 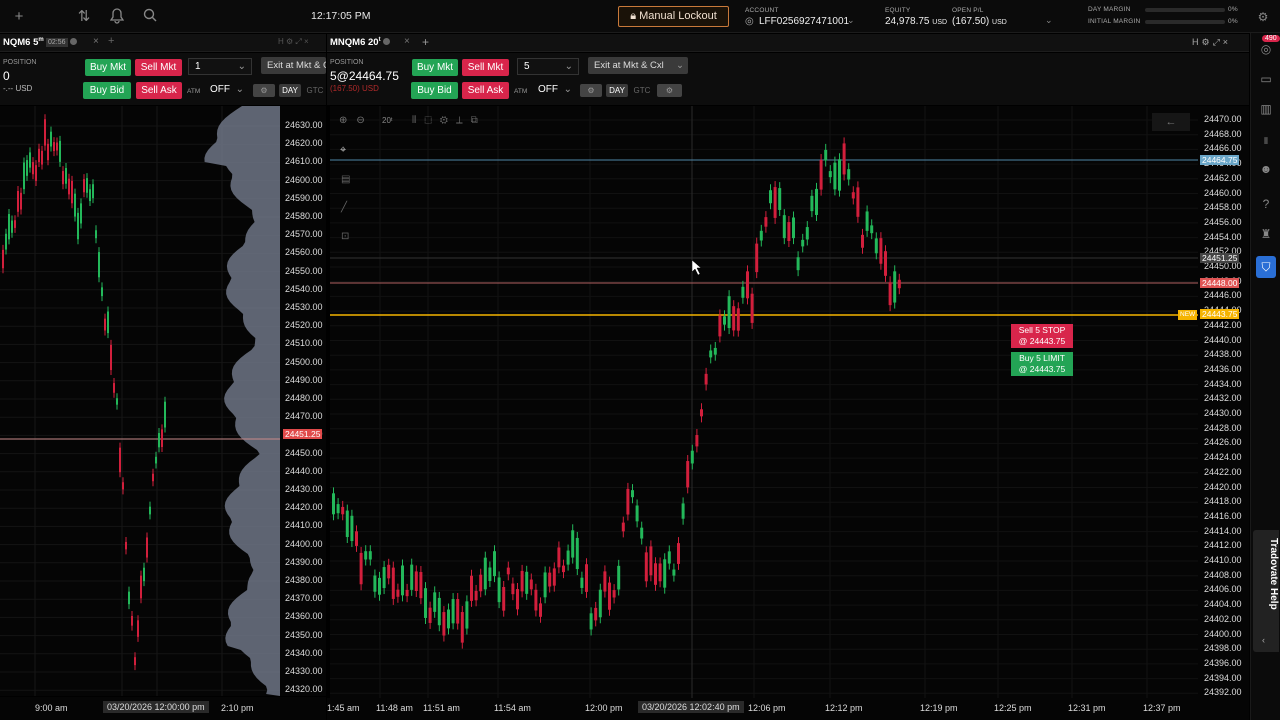 I want to click on zoom-level: 20ᵗ, so click(x=387, y=120).